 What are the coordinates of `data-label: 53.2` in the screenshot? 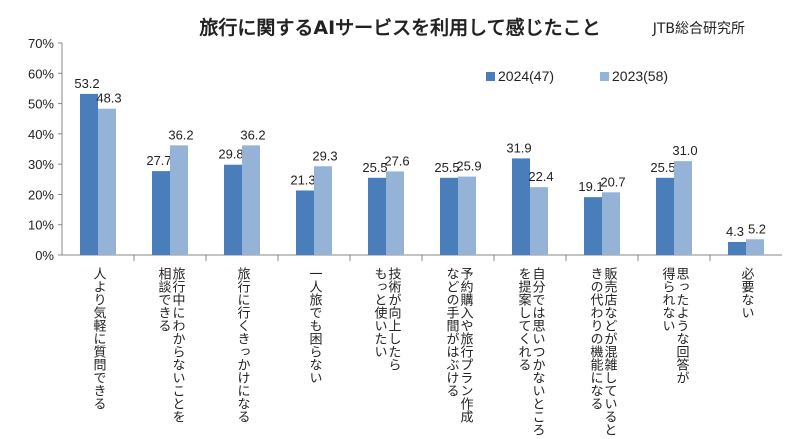 It's located at (86, 83).